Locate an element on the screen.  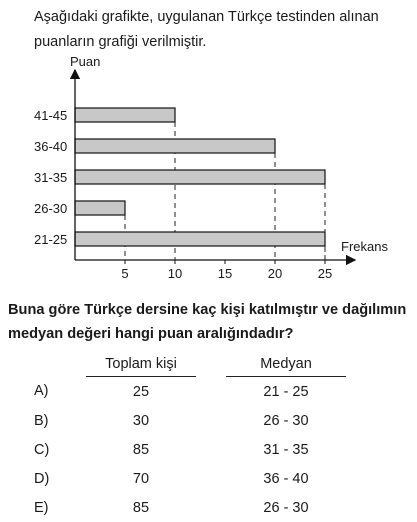
option-row-c: C) 85 31 - 35 is located at coordinates (190, 449).